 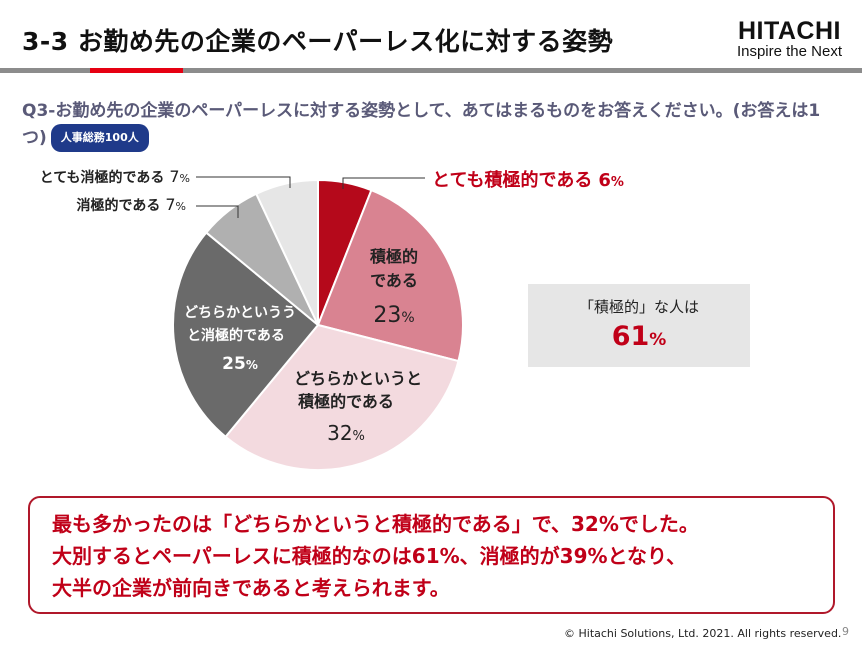 I want to click on header-accent, so click(x=136, y=70).